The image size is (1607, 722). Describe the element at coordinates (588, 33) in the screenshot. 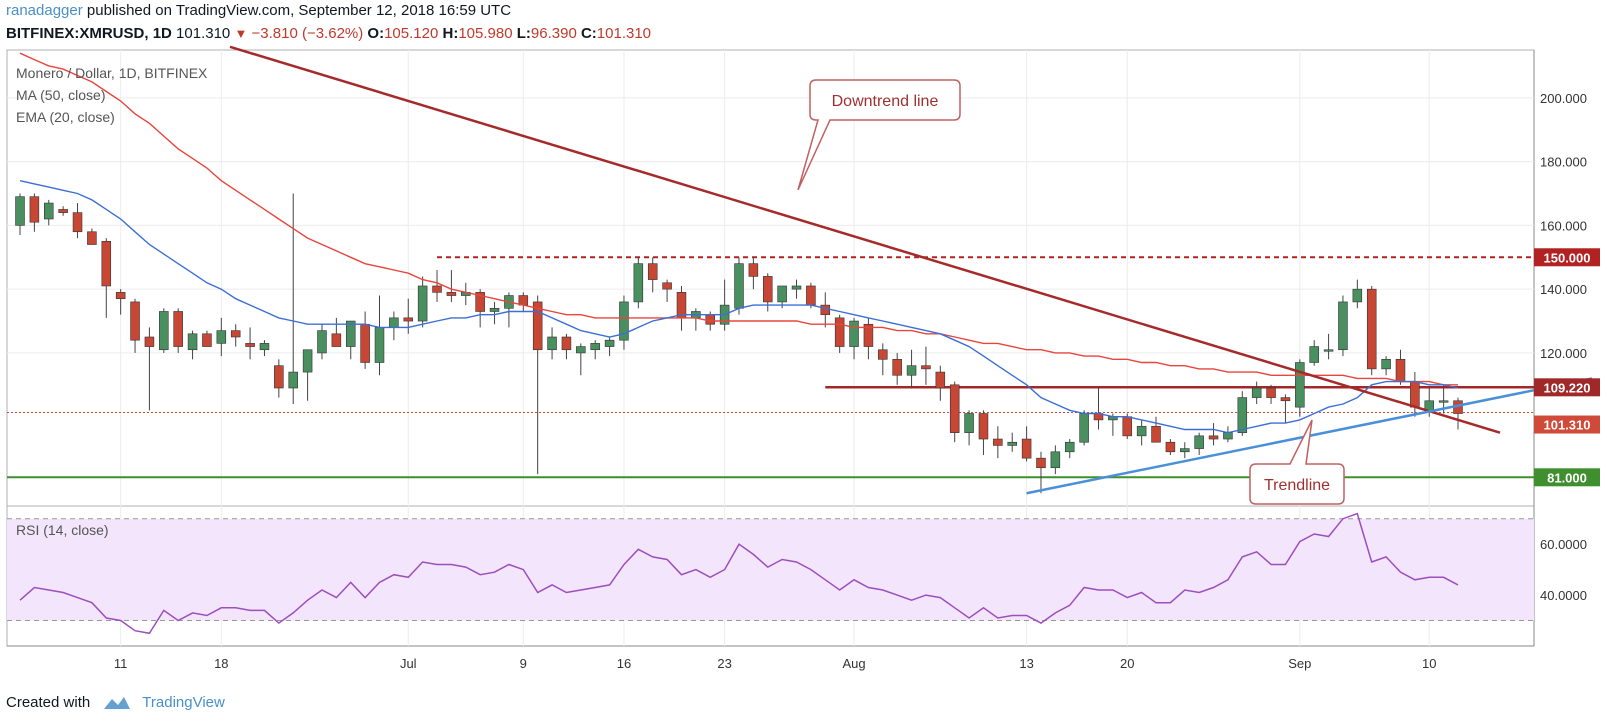

I see `close-label: C:` at that location.